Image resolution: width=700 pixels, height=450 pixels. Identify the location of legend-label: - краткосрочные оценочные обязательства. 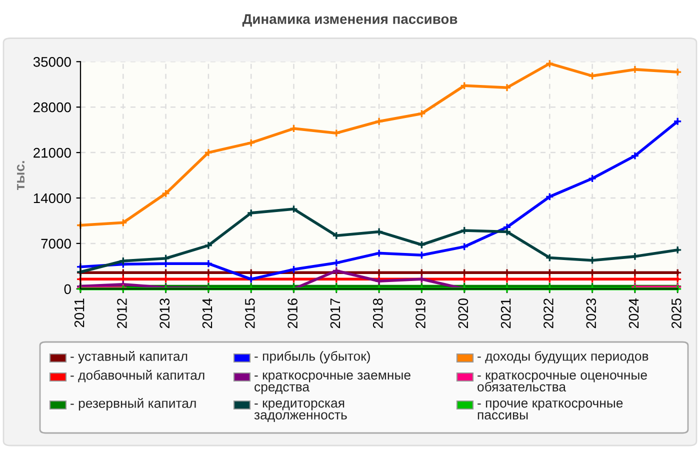
(562, 382).